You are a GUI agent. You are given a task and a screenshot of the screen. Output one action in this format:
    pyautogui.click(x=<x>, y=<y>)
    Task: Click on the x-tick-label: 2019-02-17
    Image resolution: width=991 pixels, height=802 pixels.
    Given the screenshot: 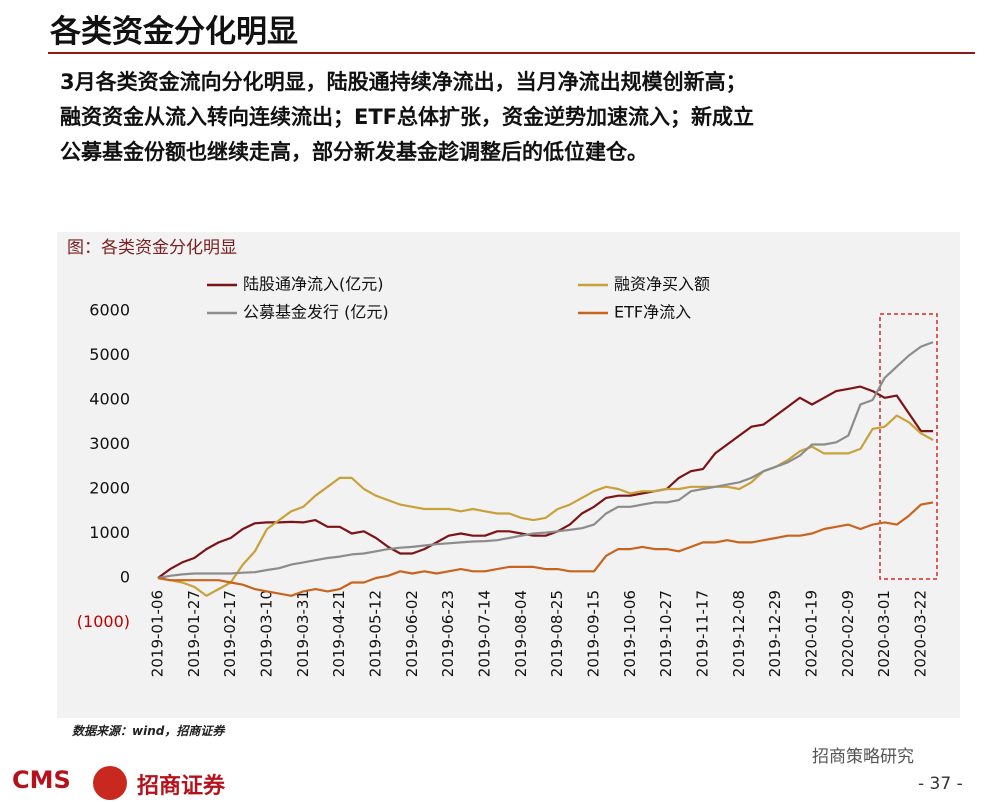 What is the action you would take?
    pyautogui.click(x=230, y=633)
    